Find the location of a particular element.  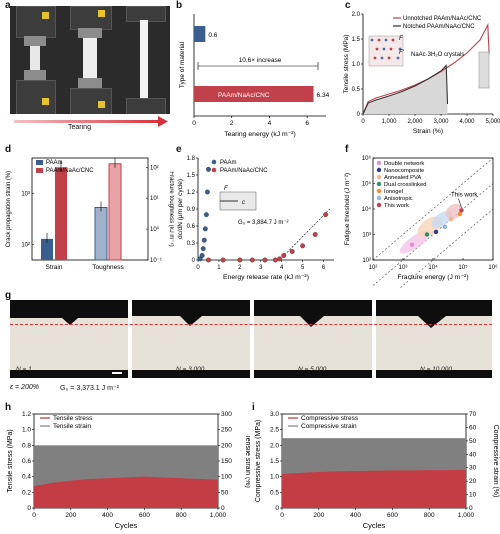

i-x-tick-label: 800 is located at coordinates (429, 515).